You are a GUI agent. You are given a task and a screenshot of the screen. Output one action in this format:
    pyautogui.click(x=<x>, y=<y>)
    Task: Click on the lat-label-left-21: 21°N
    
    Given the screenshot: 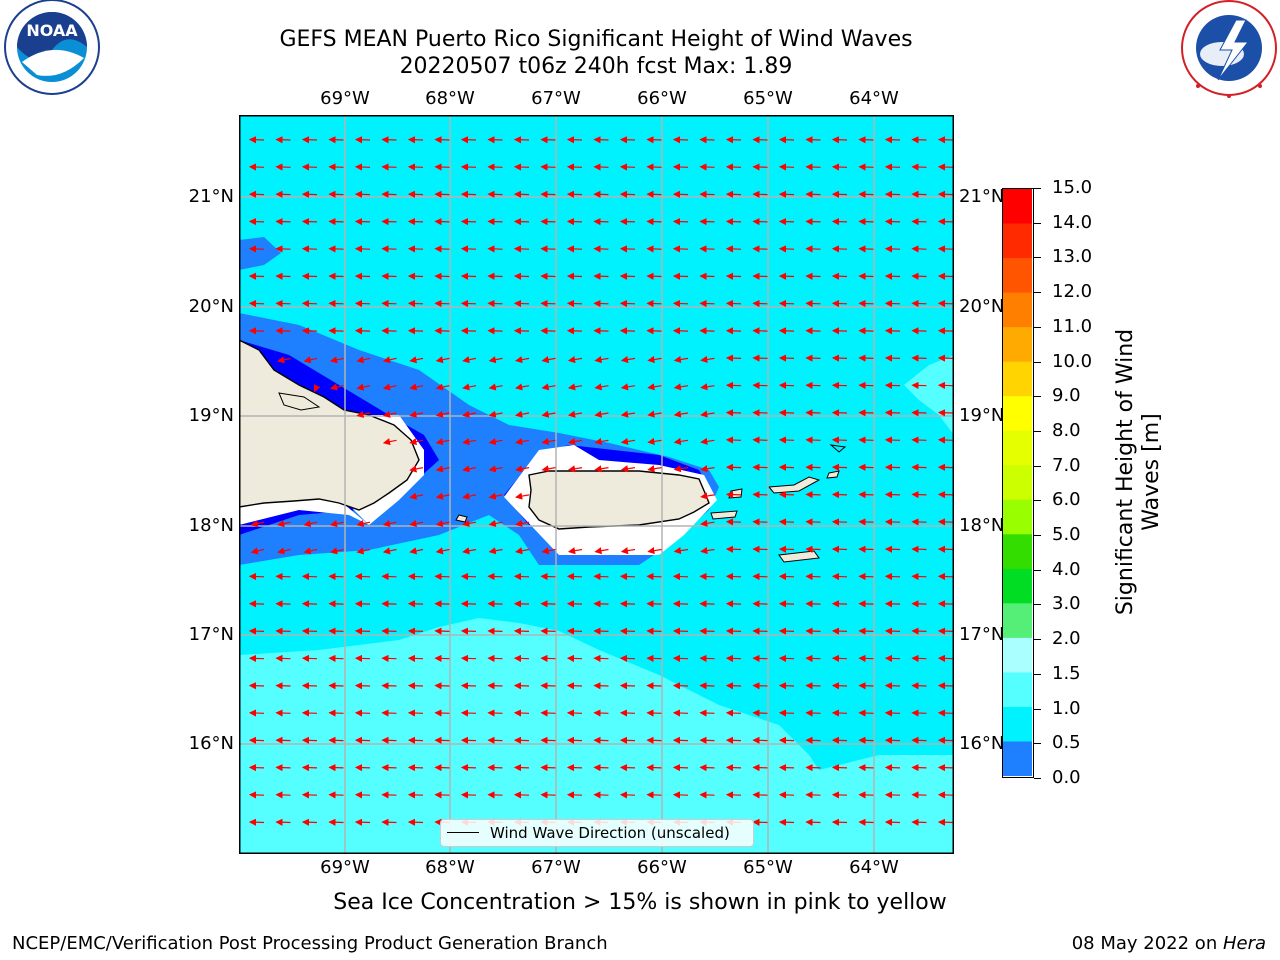 What is the action you would take?
    pyautogui.click(x=211, y=196)
    